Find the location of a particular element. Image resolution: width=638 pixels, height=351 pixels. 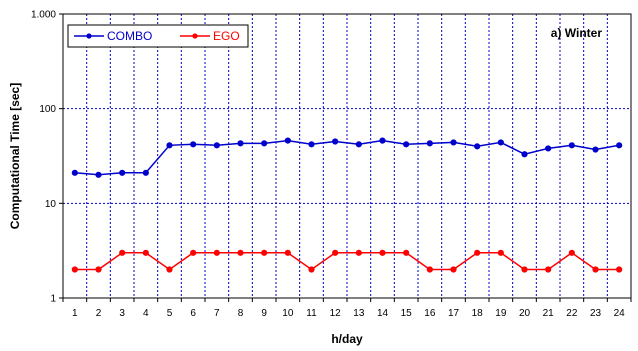

y-tick-label: 100 is located at coordinates (47, 109).